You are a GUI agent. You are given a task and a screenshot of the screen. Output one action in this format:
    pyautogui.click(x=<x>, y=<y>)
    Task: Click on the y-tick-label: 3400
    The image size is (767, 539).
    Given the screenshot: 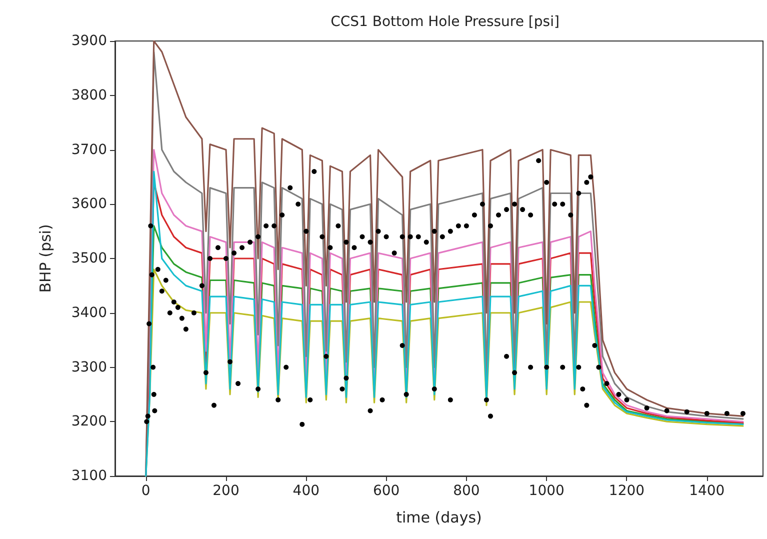 What is the action you would take?
    pyautogui.click(x=89, y=312)
    